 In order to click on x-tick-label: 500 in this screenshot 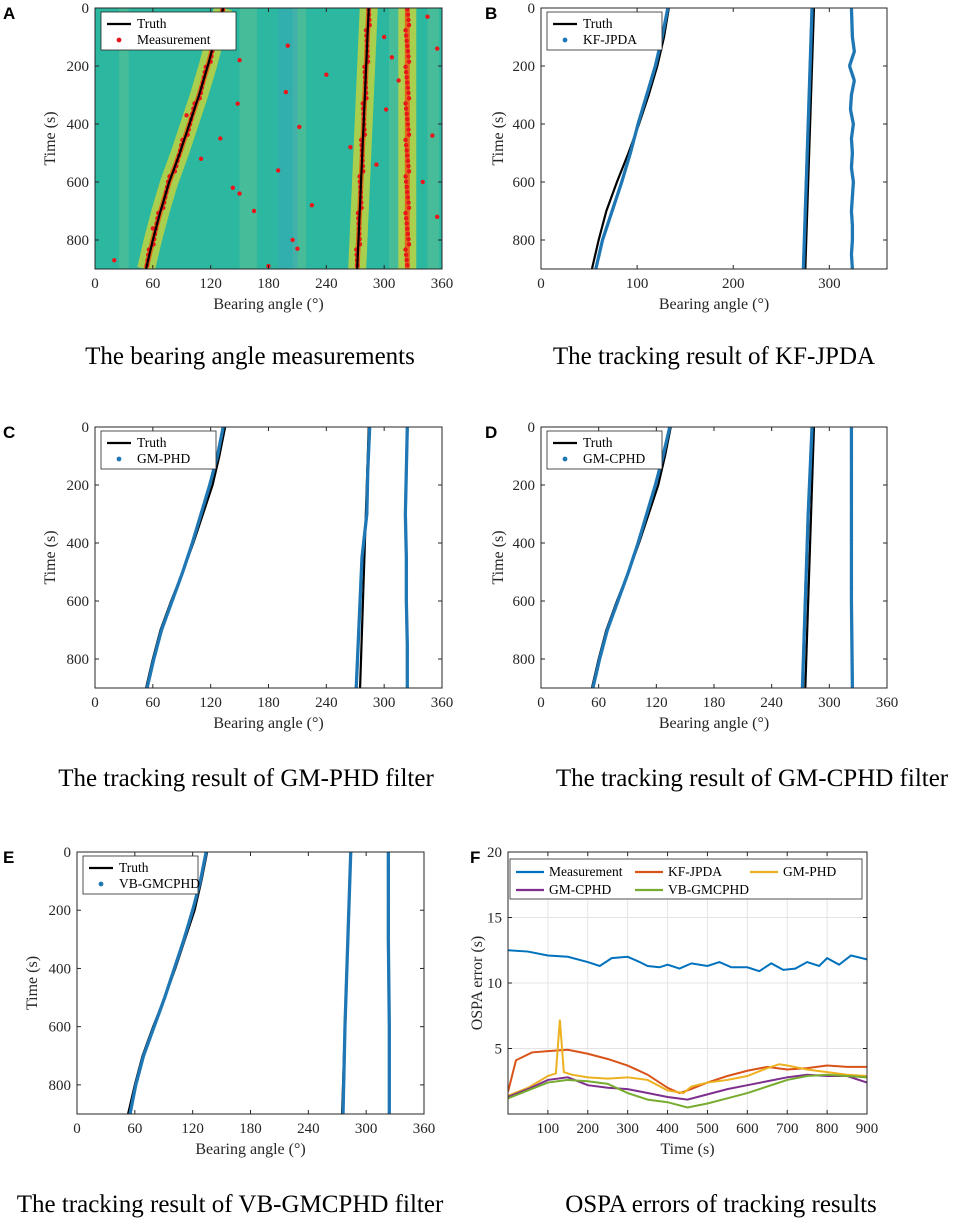, I will do `click(707, 1129)`.